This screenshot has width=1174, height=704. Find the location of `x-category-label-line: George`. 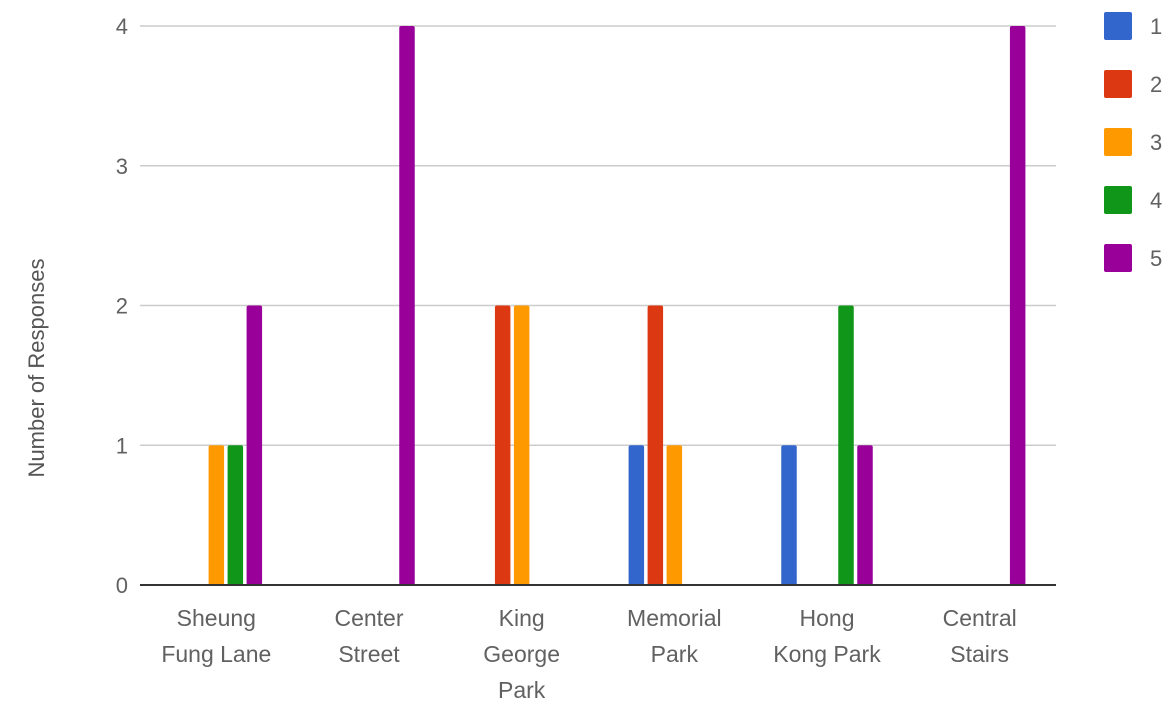

x-category-label-line: George is located at coordinates (521, 654).